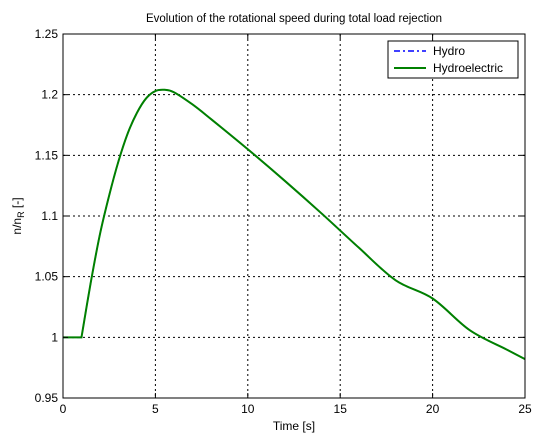 The image size is (533, 438). I want to click on x-tick-label: 25, so click(525, 409).